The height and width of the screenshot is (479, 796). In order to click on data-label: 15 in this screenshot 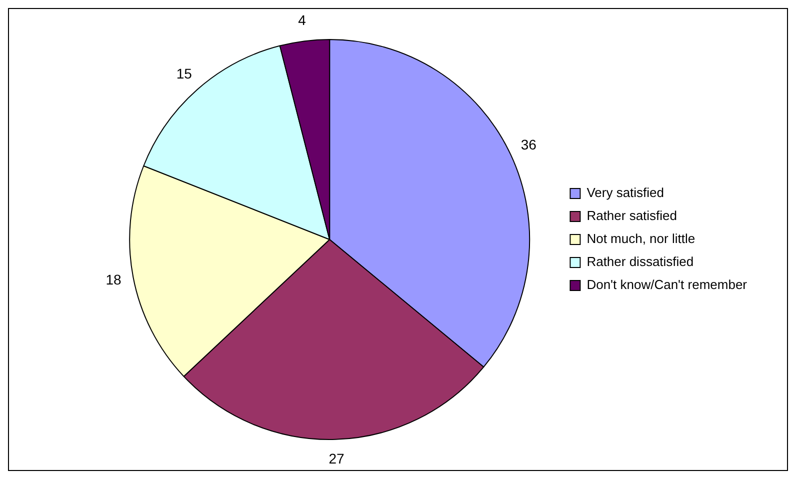, I will do `click(184, 73)`.